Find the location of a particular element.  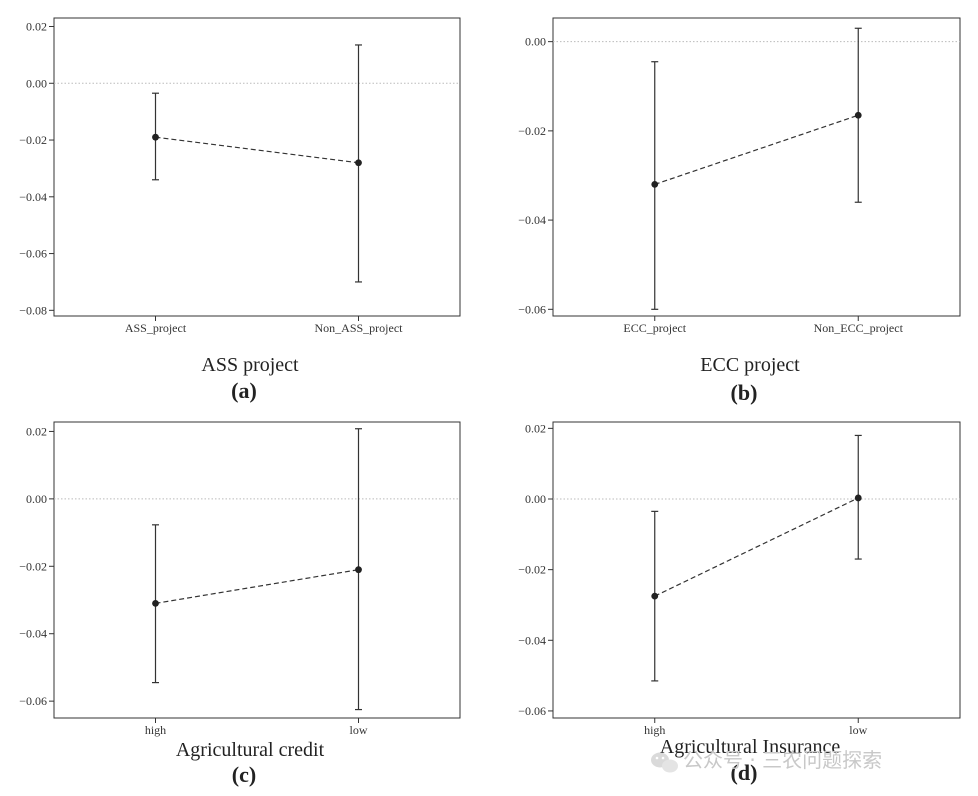

y-tick-label-a: 0.00 is located at coordinates (36, 83).